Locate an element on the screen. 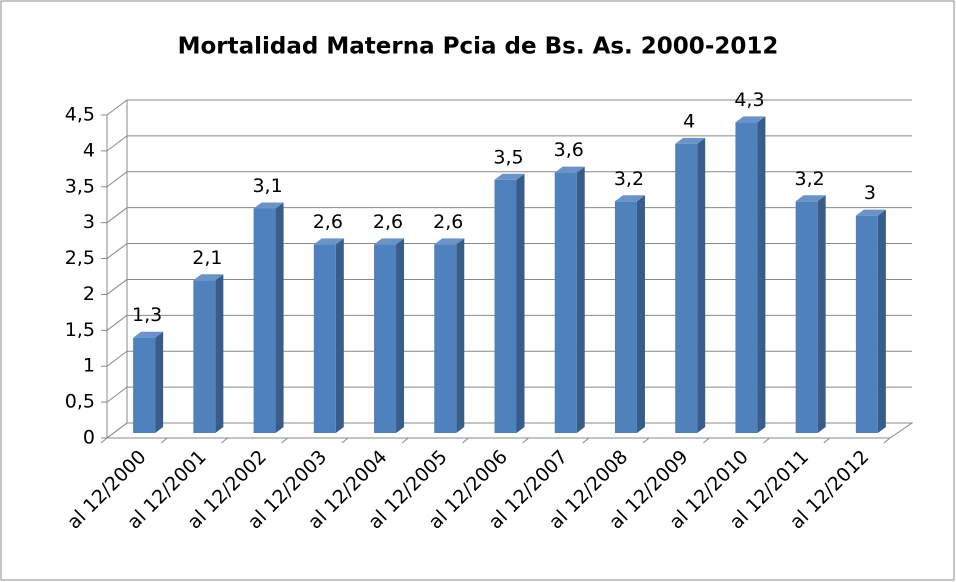 The image size is (956, 582). y-tick-label: 1 is located at coordinates (89, 366).